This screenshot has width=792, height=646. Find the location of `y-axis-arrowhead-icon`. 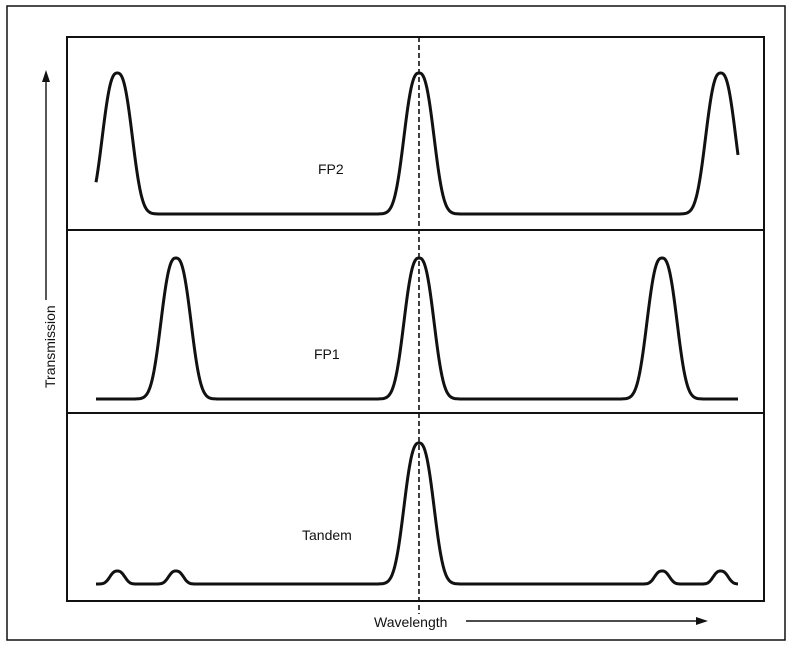

y-axis-arrowhead-icon is located at coordinates (46, 76).